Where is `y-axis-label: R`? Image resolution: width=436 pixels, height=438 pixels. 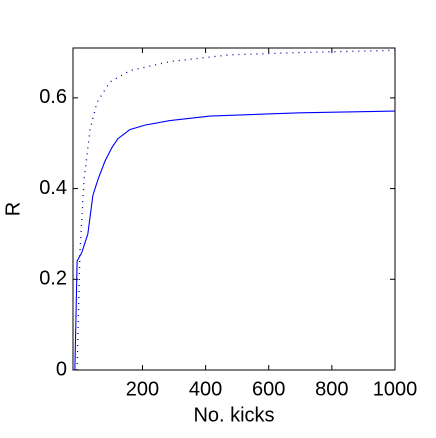
y-axis-label: R is located at coordinates (13, 209).